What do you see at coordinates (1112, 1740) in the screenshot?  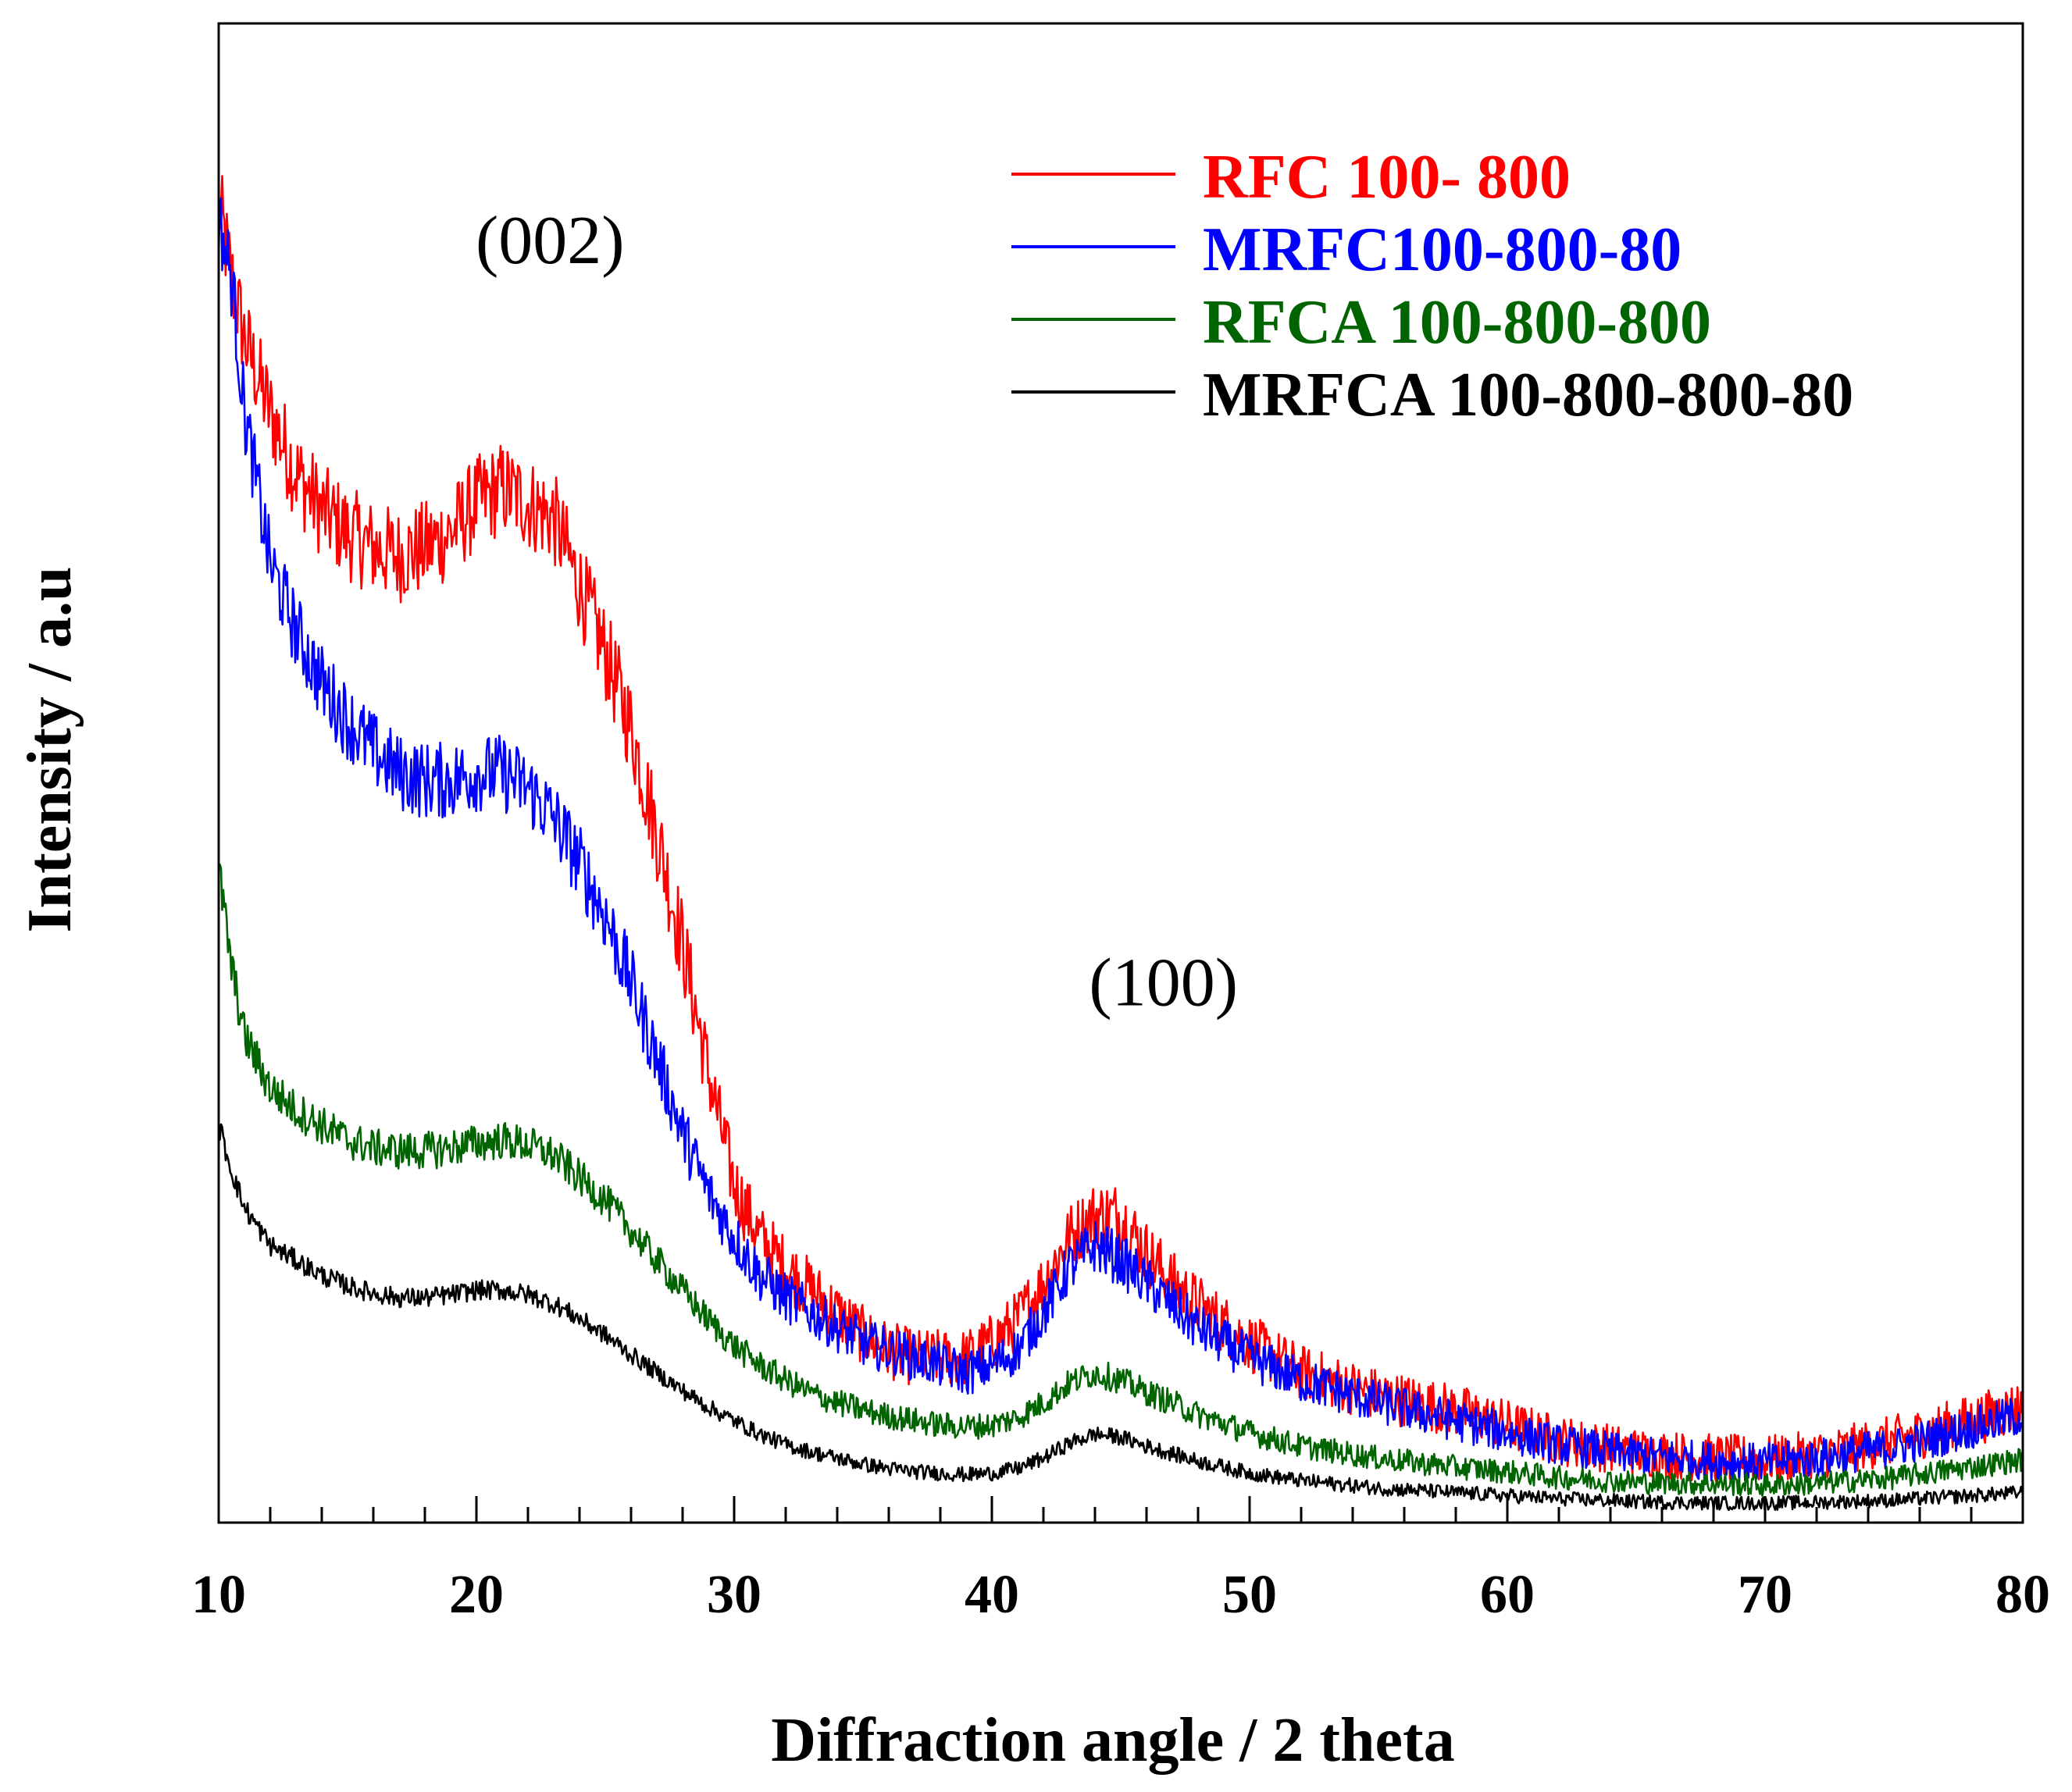 I see `x-axis-title: Diffraction angle / 2 theta` at bounding box center [1112, 1740].